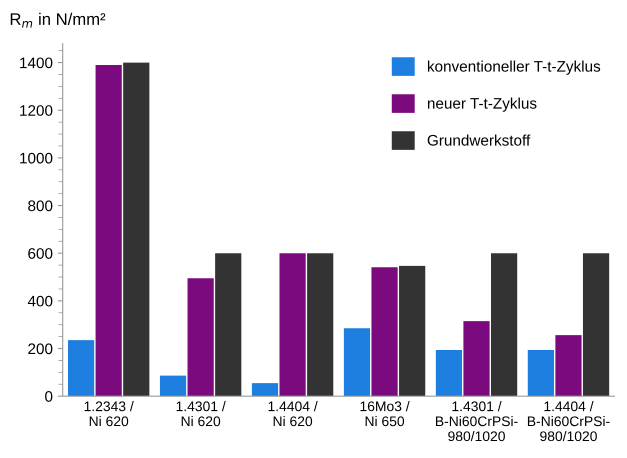  What do you see at coordinates (40, 253) in the screenshot?
I see `y-tick-label: 600` at bounding box center [40, 253].